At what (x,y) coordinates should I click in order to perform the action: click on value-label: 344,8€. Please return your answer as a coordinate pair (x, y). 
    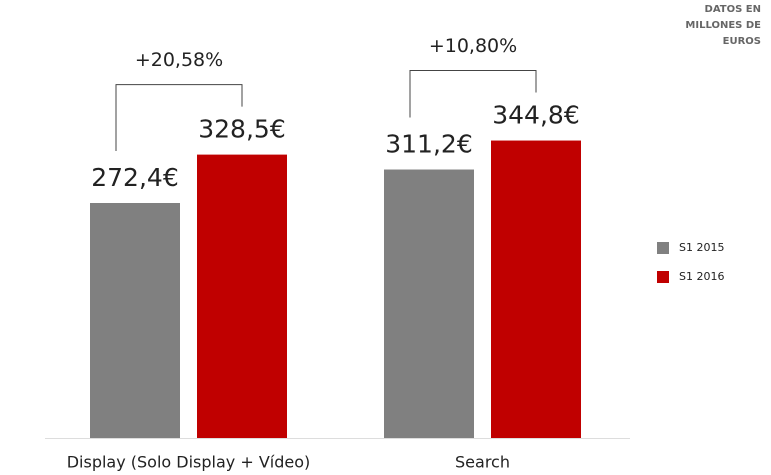
    Looking at the image, I should click on (535, 115).